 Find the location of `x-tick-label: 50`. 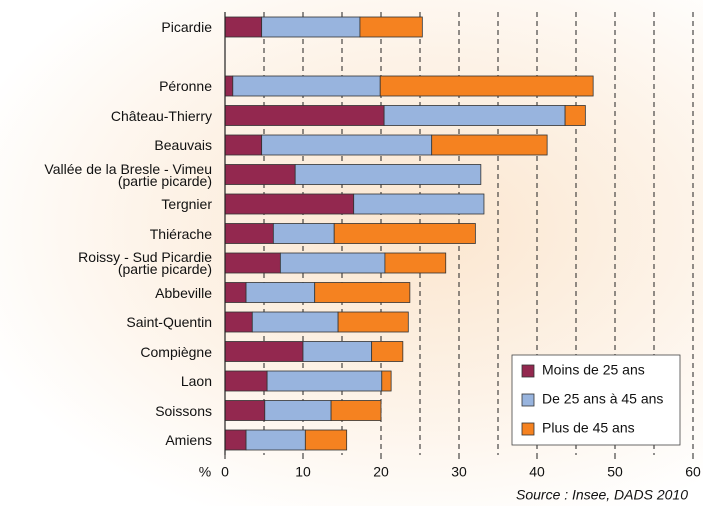

x-tick-label: 50 is located at coordinates (615, 472).